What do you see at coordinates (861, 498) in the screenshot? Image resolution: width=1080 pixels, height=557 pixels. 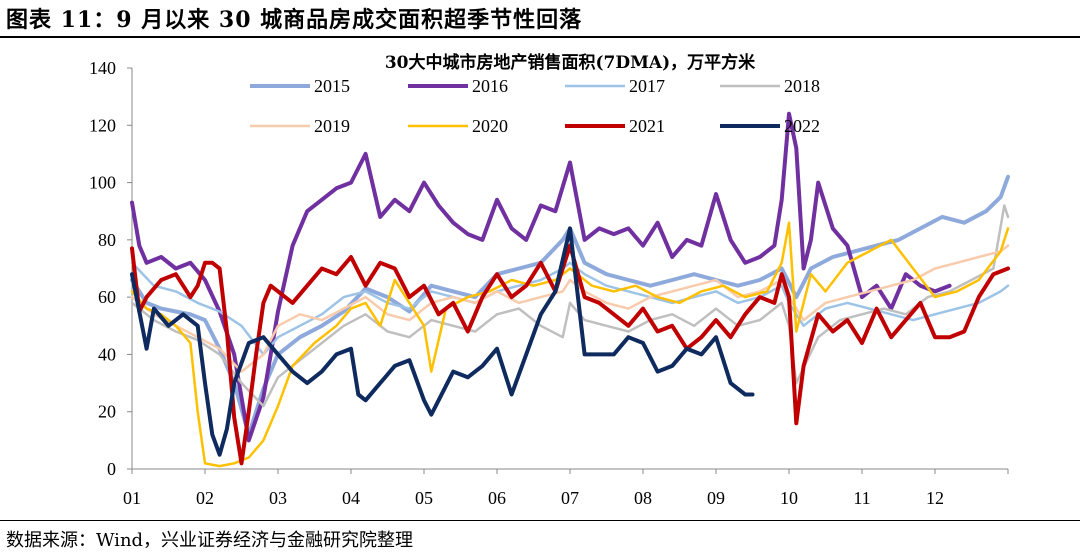 I see `x-tick-label: 11` at bounding box center [861, 498].